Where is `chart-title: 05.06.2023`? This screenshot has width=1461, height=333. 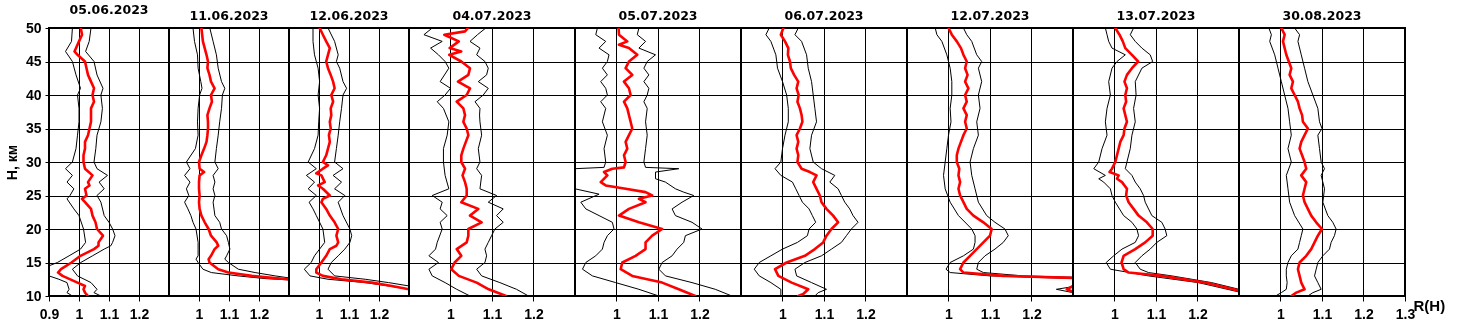 chart-title: 05.06.2023 is located at coordinates (109, 9).